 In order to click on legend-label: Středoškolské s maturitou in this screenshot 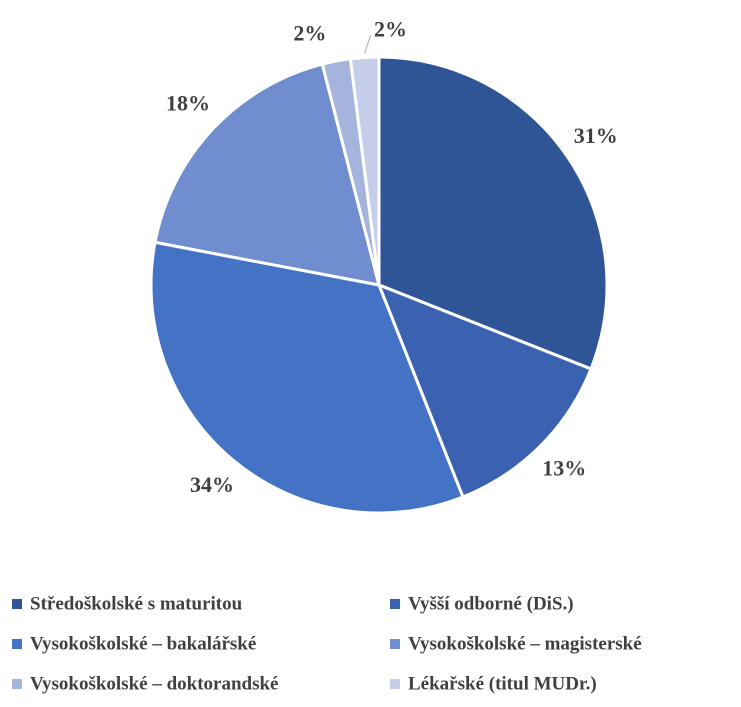, I will do `click(136, 603)`.